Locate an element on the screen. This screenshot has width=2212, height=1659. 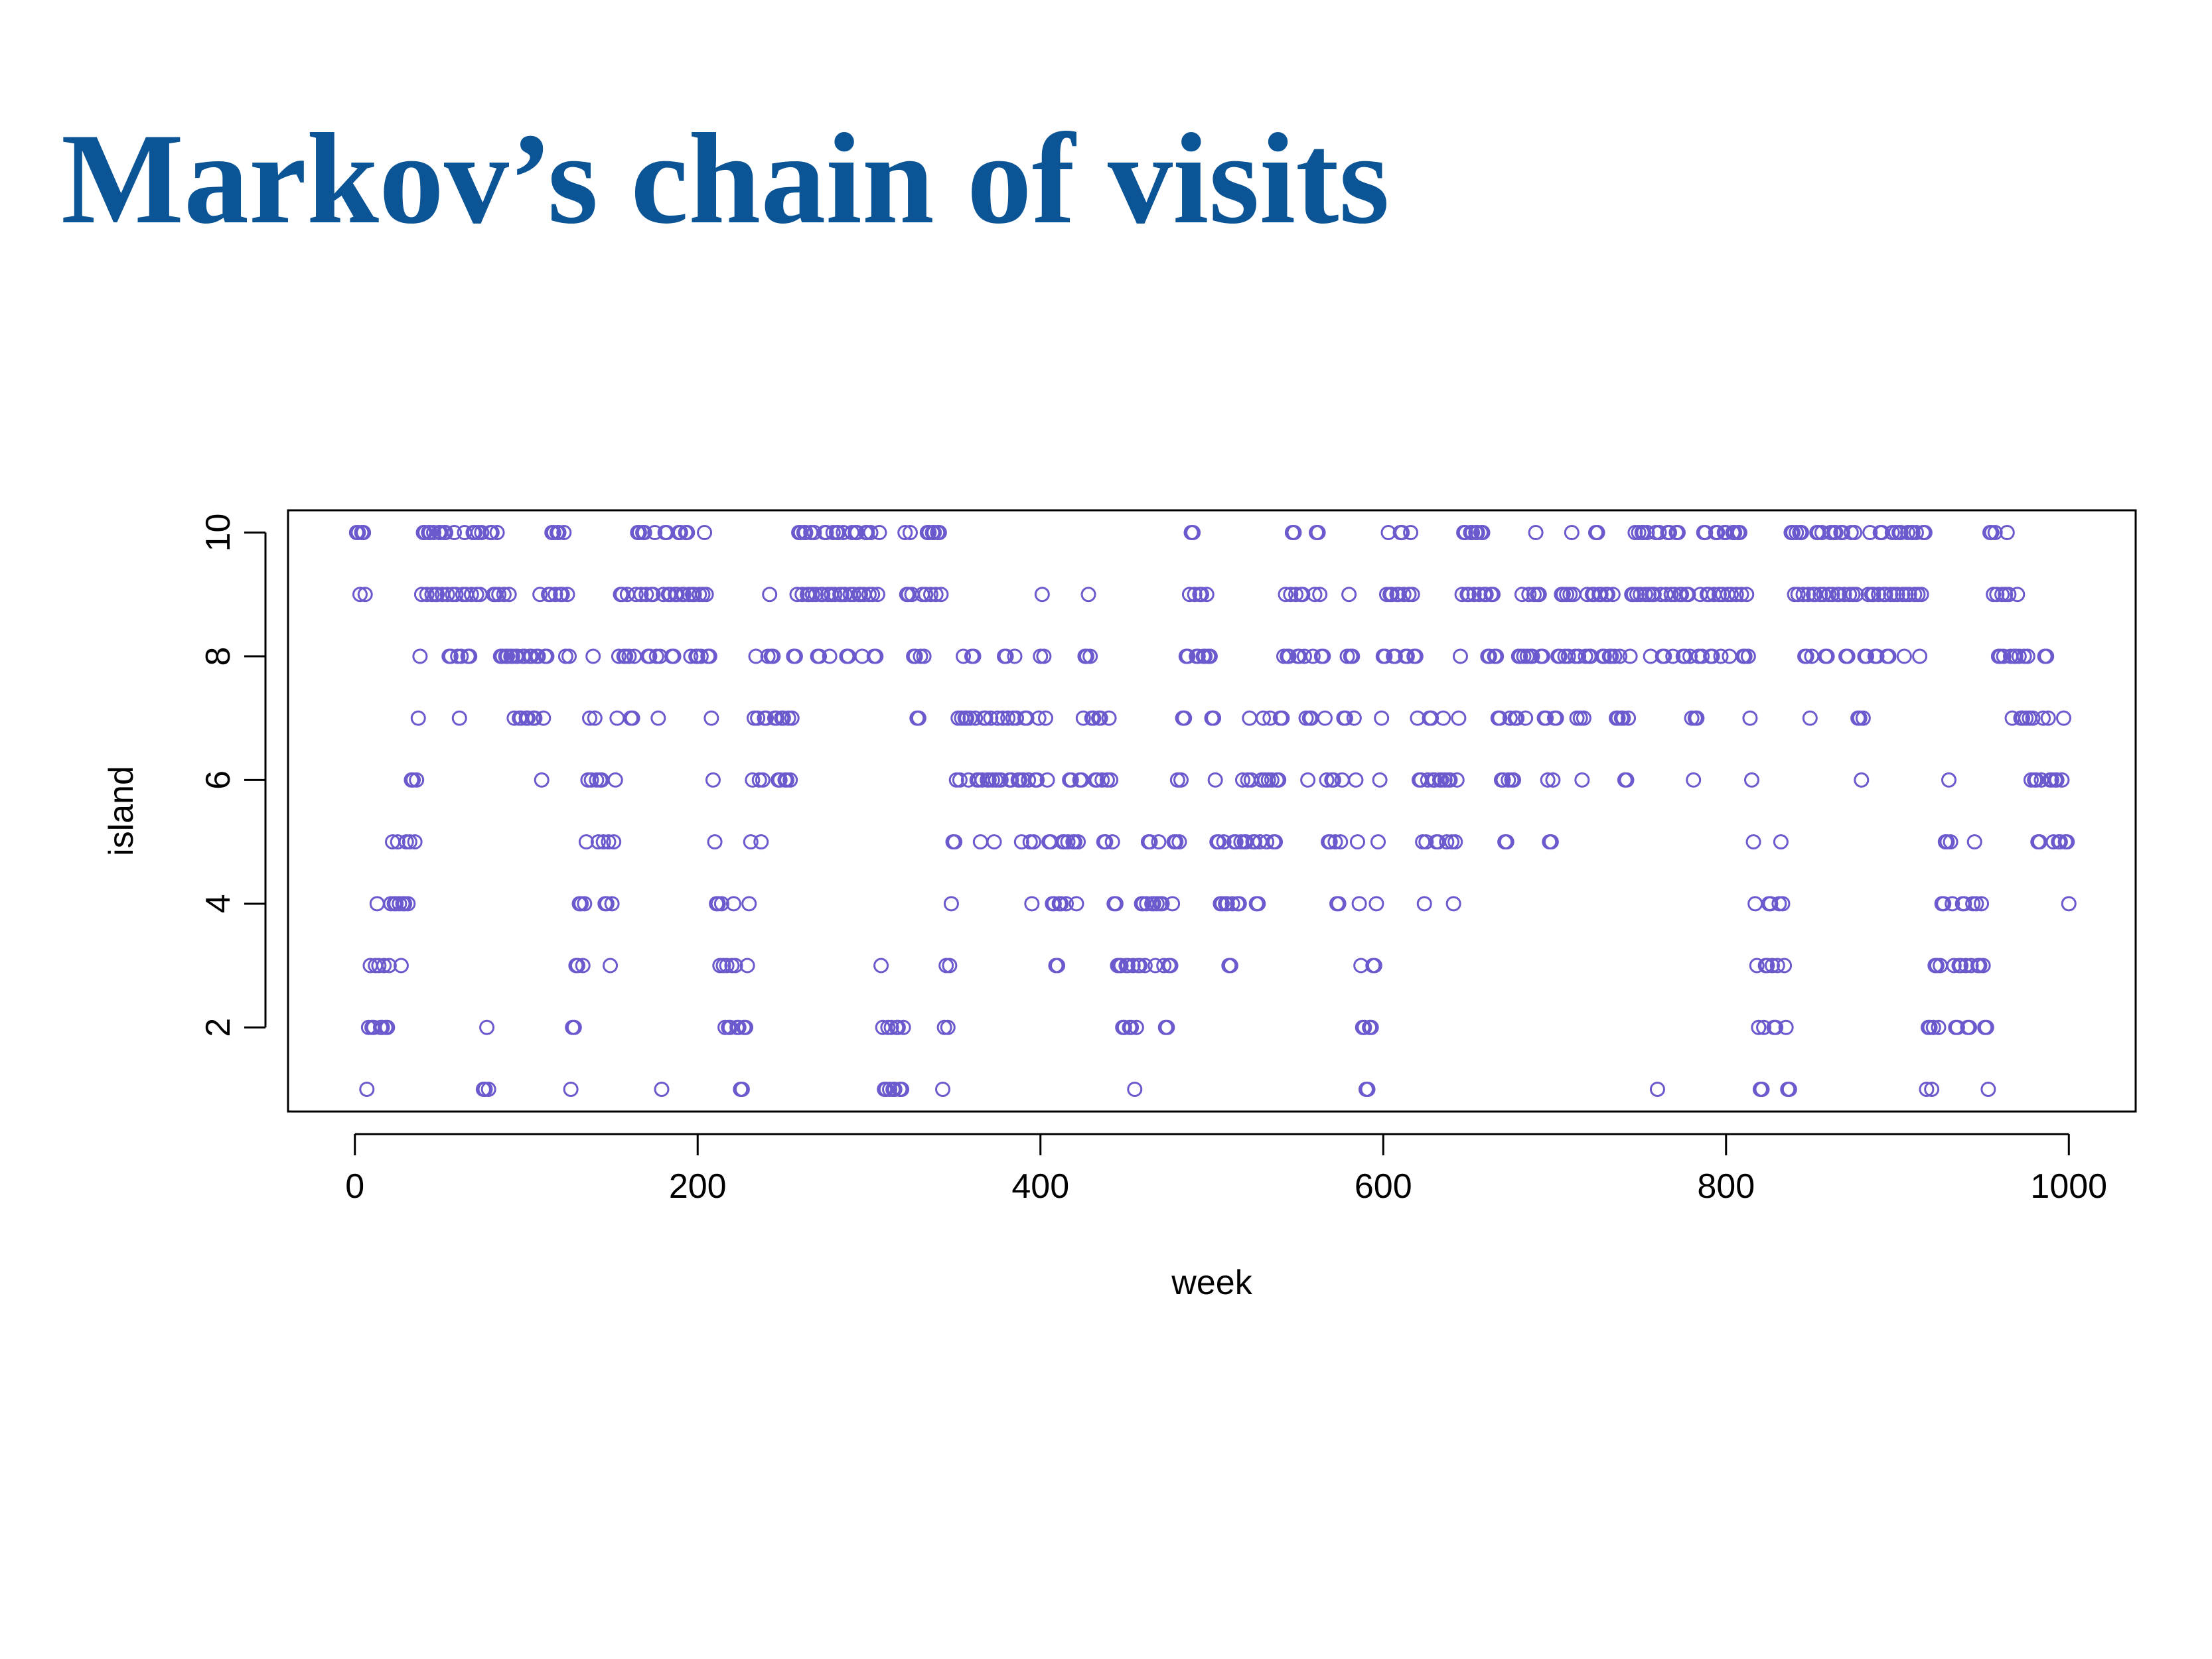
x-tick-label: 0 is located at coordinates (355, 1186).